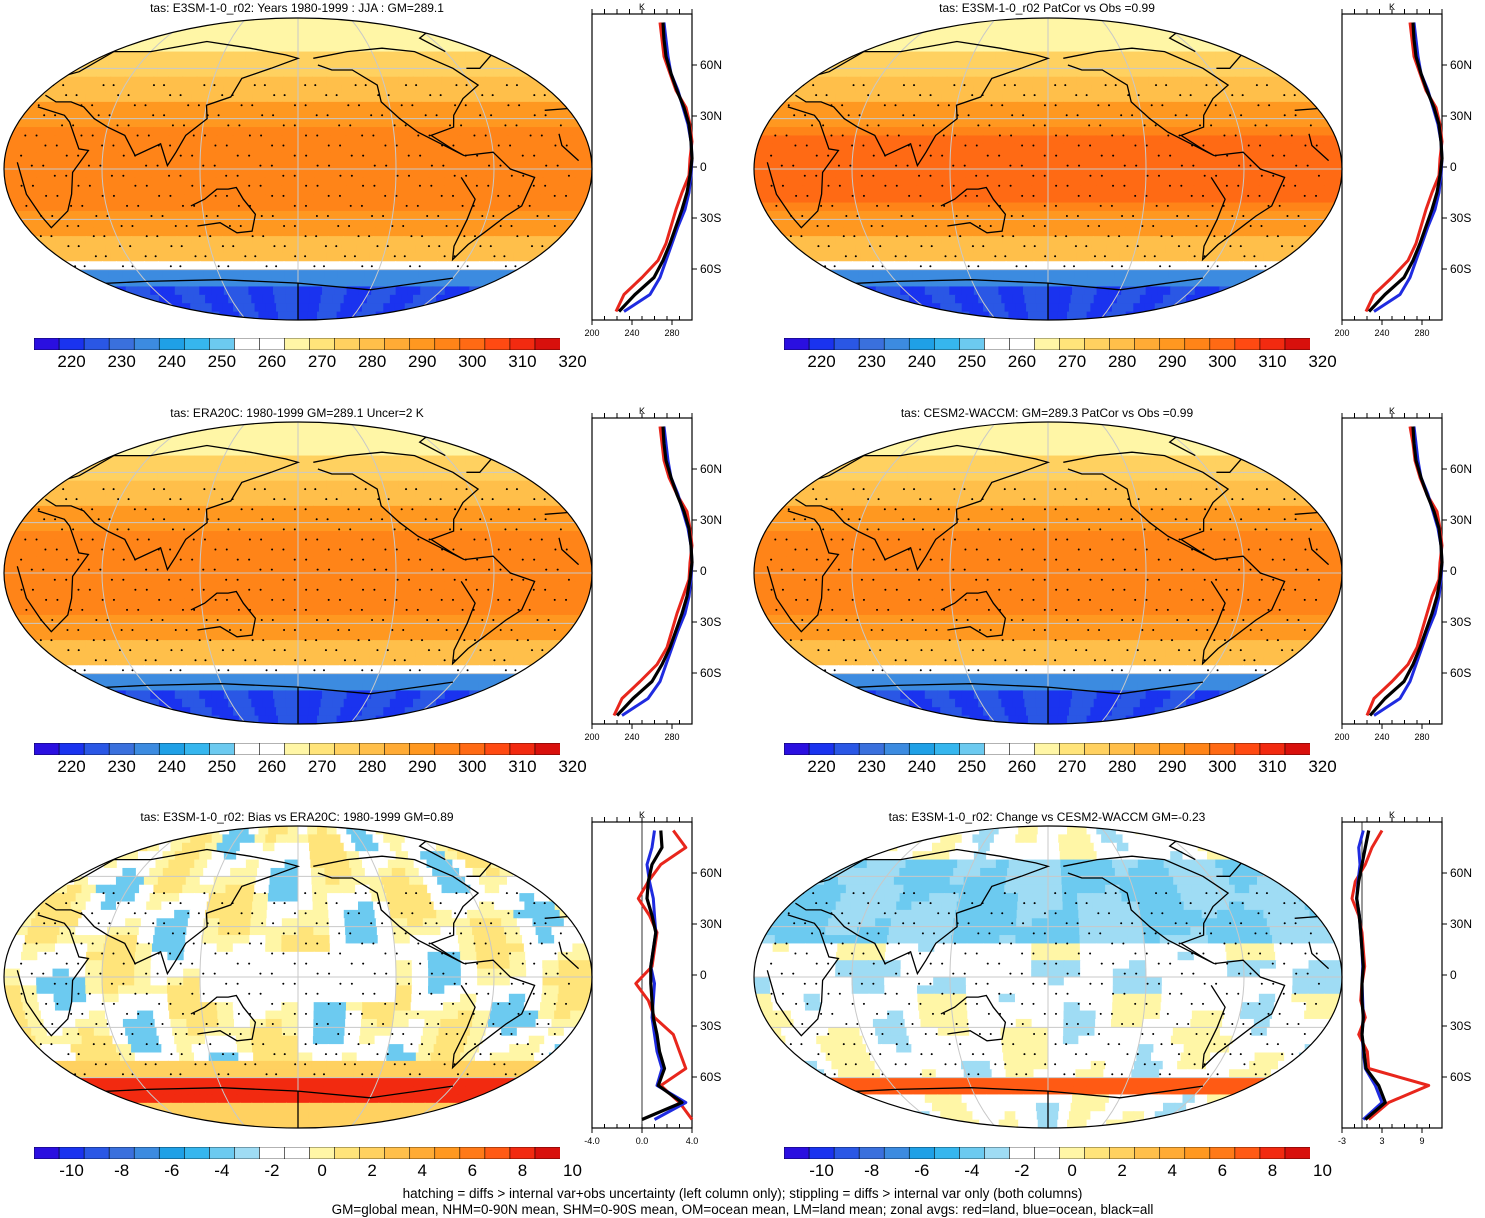  Describe the element at coordinates (1405, 978) in the screenshot. I see `zonal-plot-p6: K 60N 30N 0 30S 60S -3 3 9` at that location.